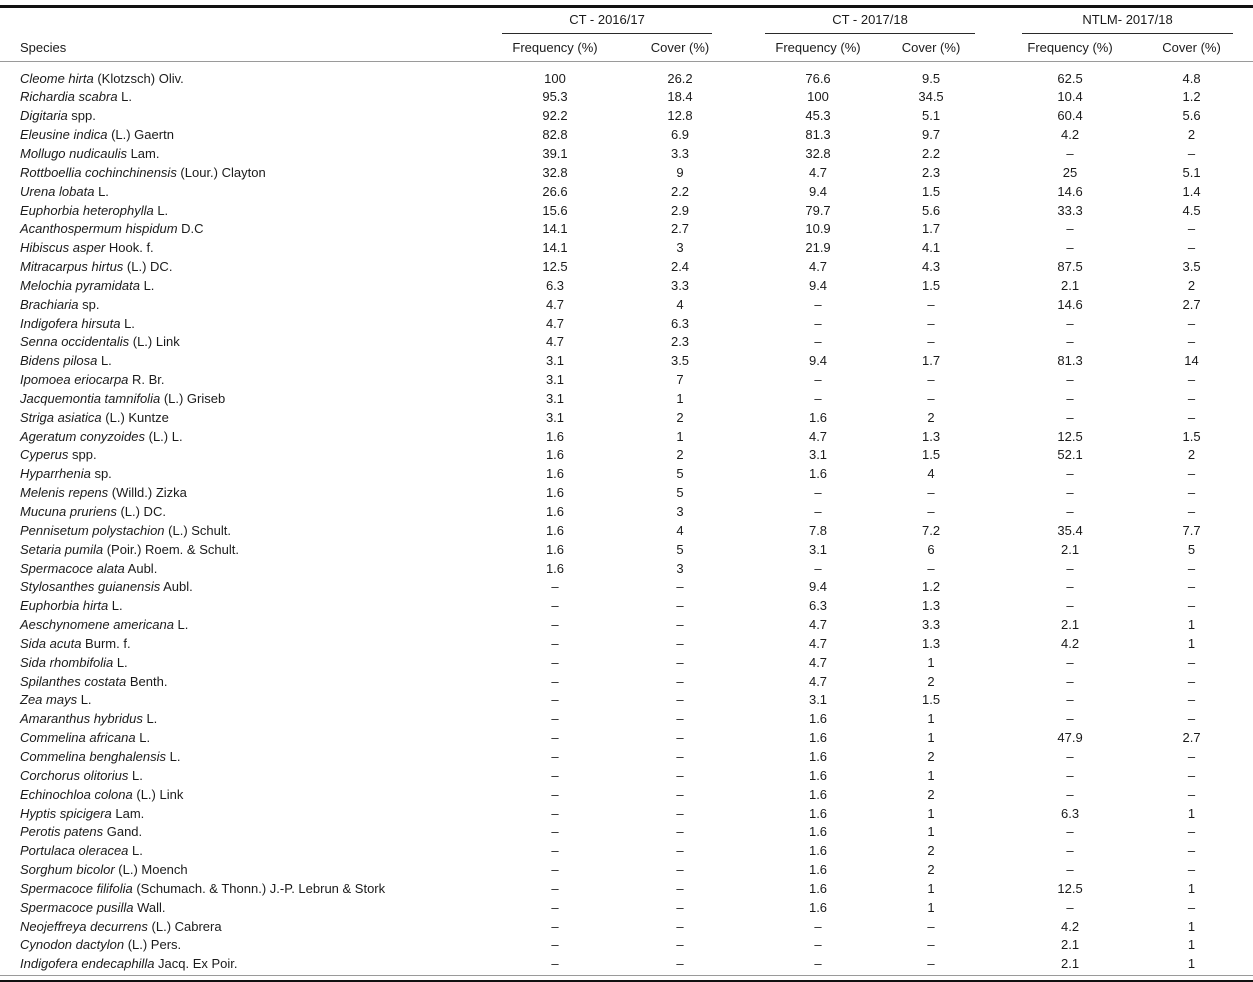  Describe the element at coordinates (626, 643) in the screenshot. I see `table-row: Sida acuta Burm. f. – – 4.7 1.3 4.2 1` at that location.